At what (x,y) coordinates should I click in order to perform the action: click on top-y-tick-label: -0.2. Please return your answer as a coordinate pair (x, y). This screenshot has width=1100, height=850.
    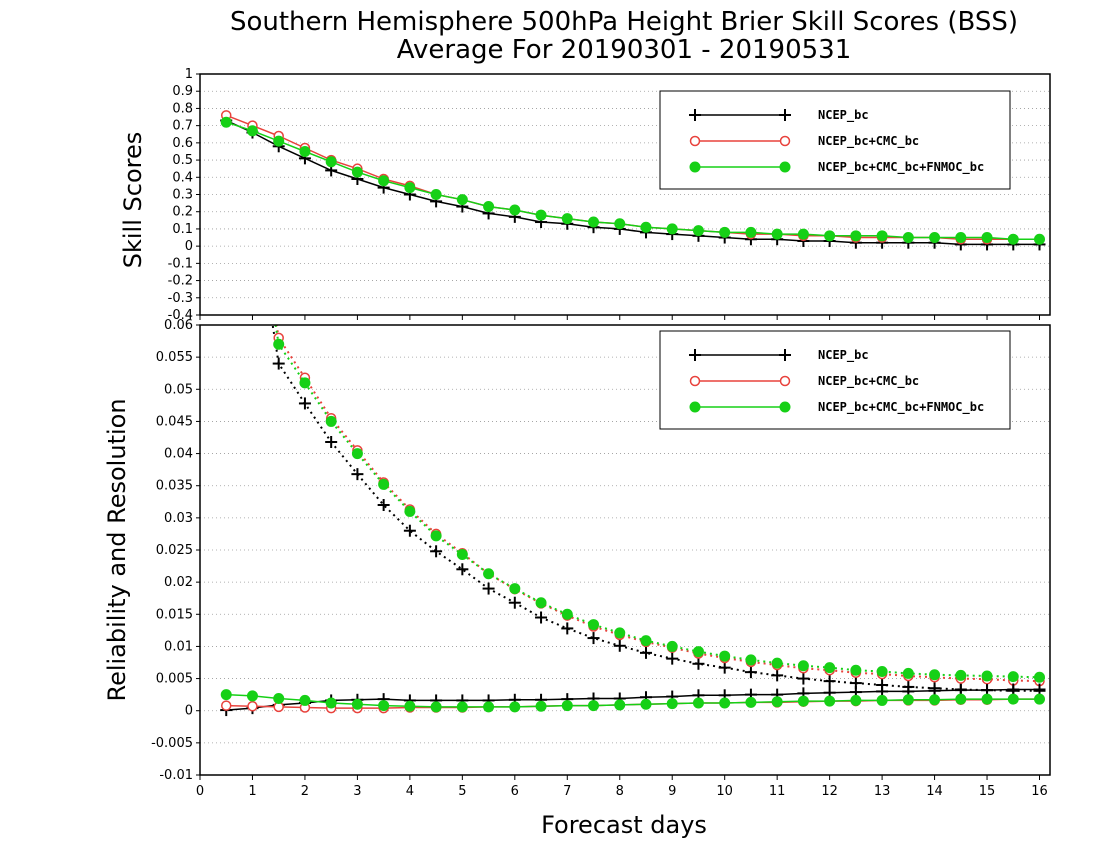
    Looking at the image, I should click on (180, 281).